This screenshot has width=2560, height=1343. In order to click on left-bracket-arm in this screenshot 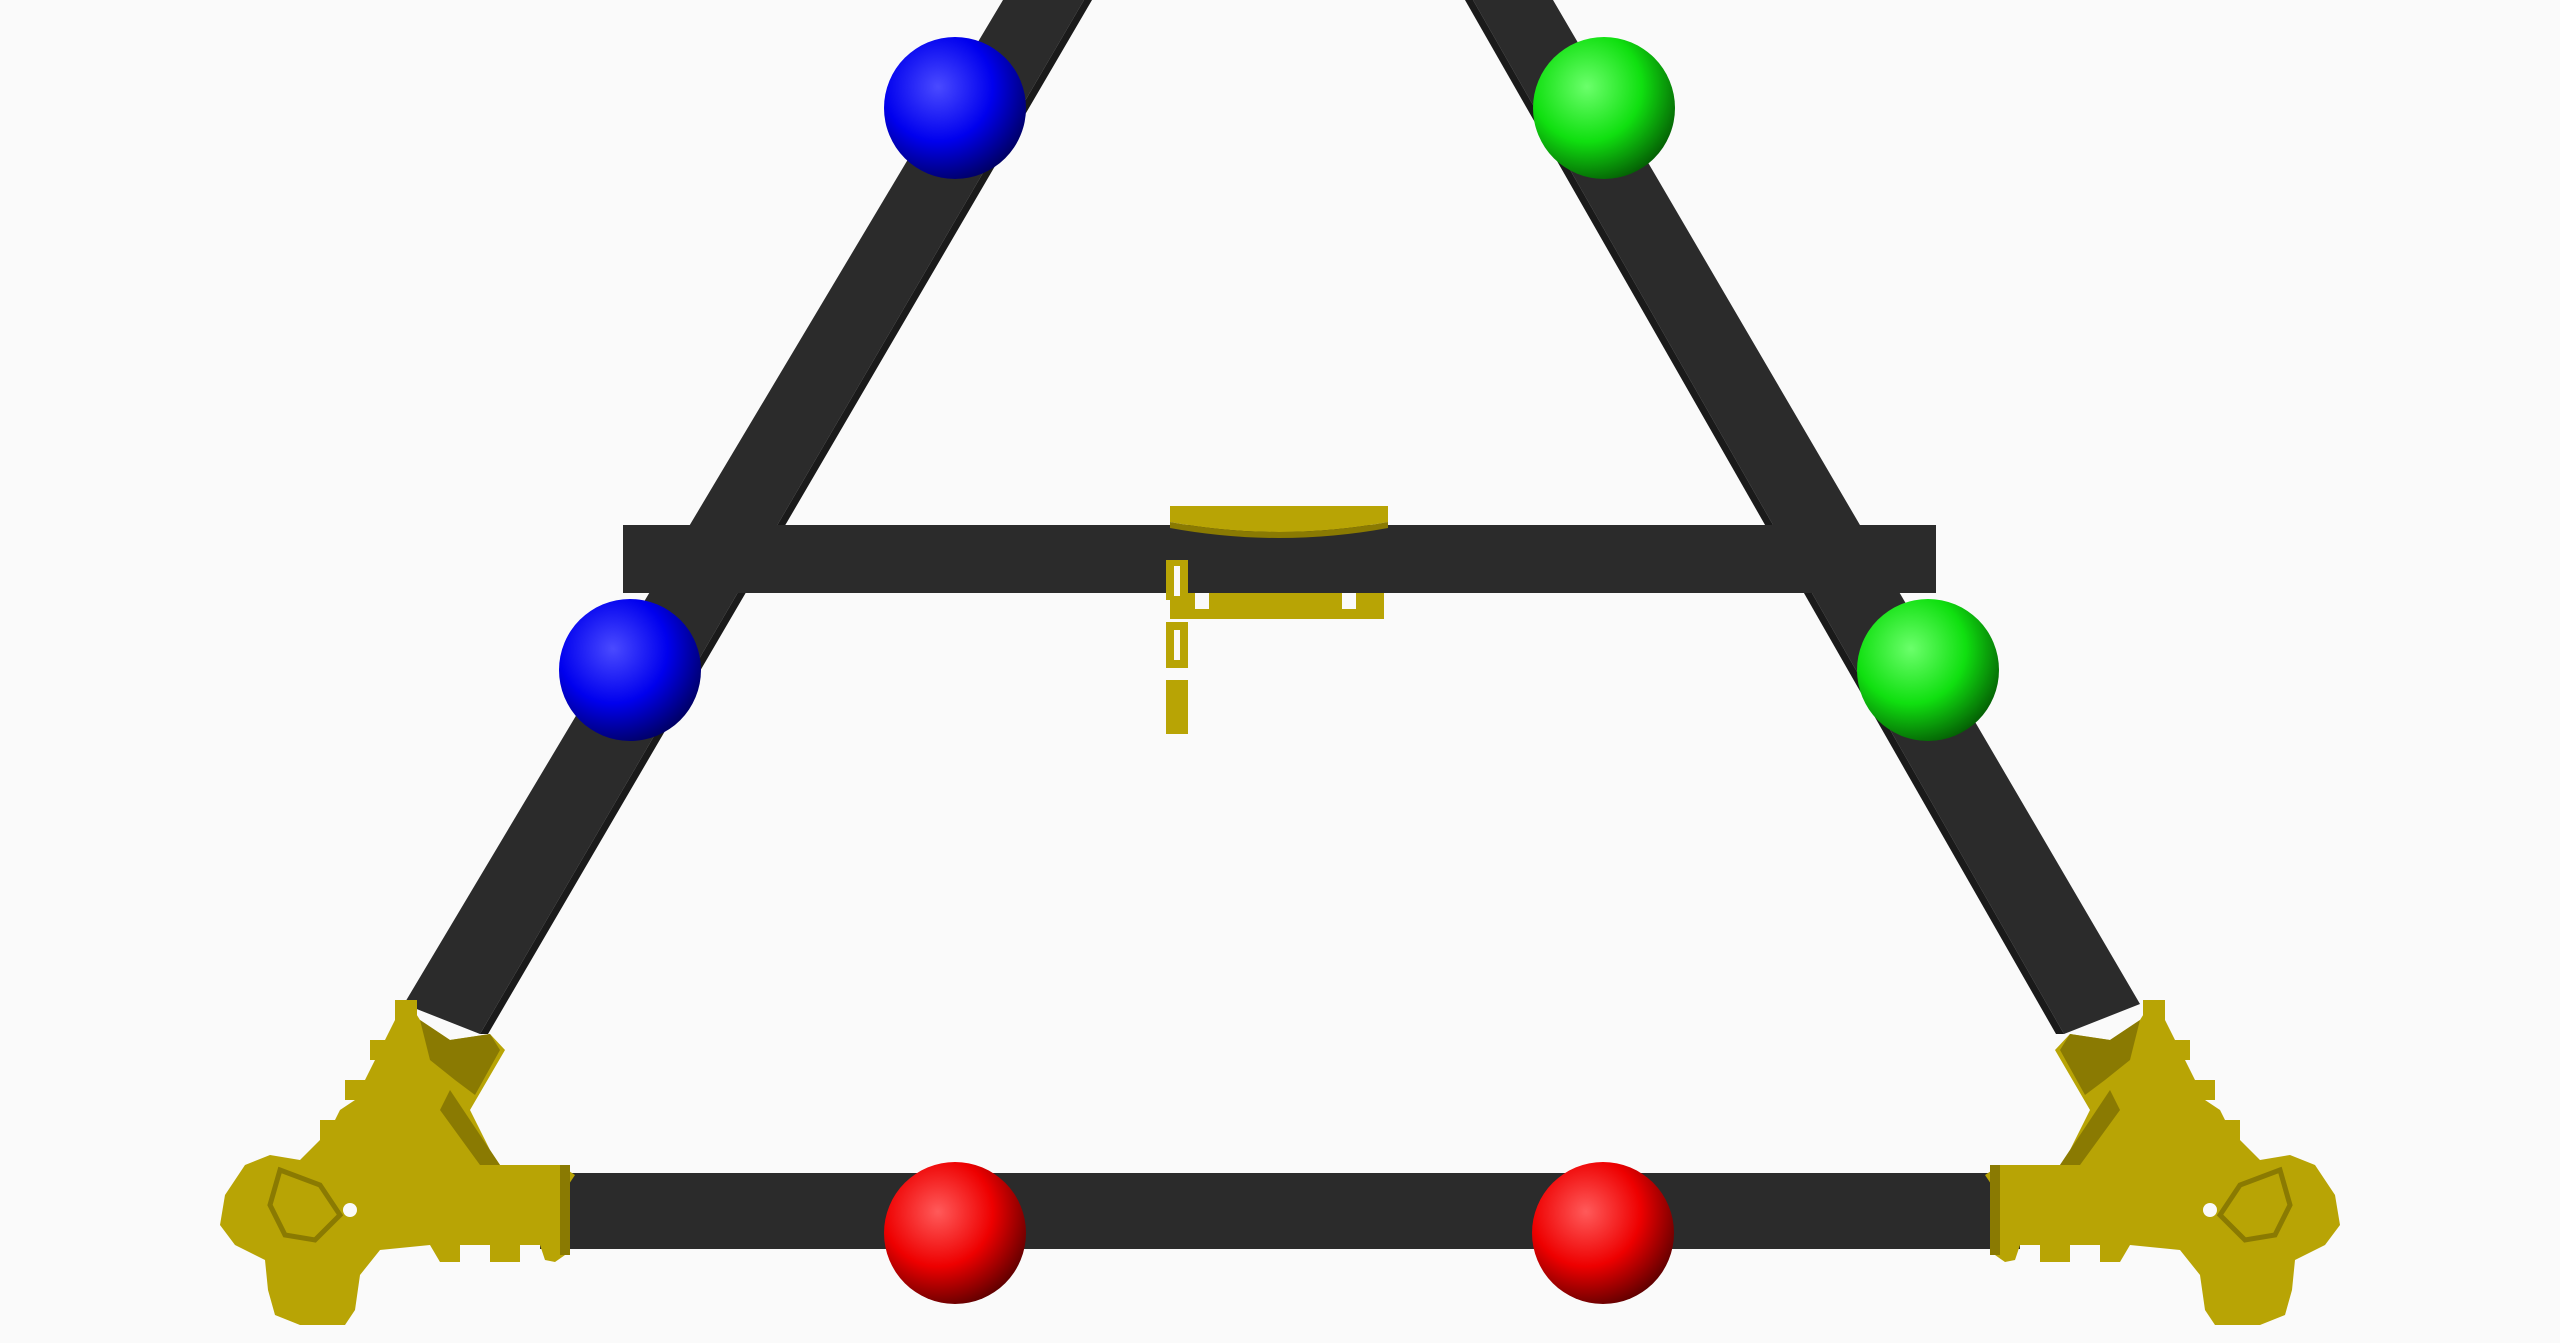, I will do `click(470, 1127)`.